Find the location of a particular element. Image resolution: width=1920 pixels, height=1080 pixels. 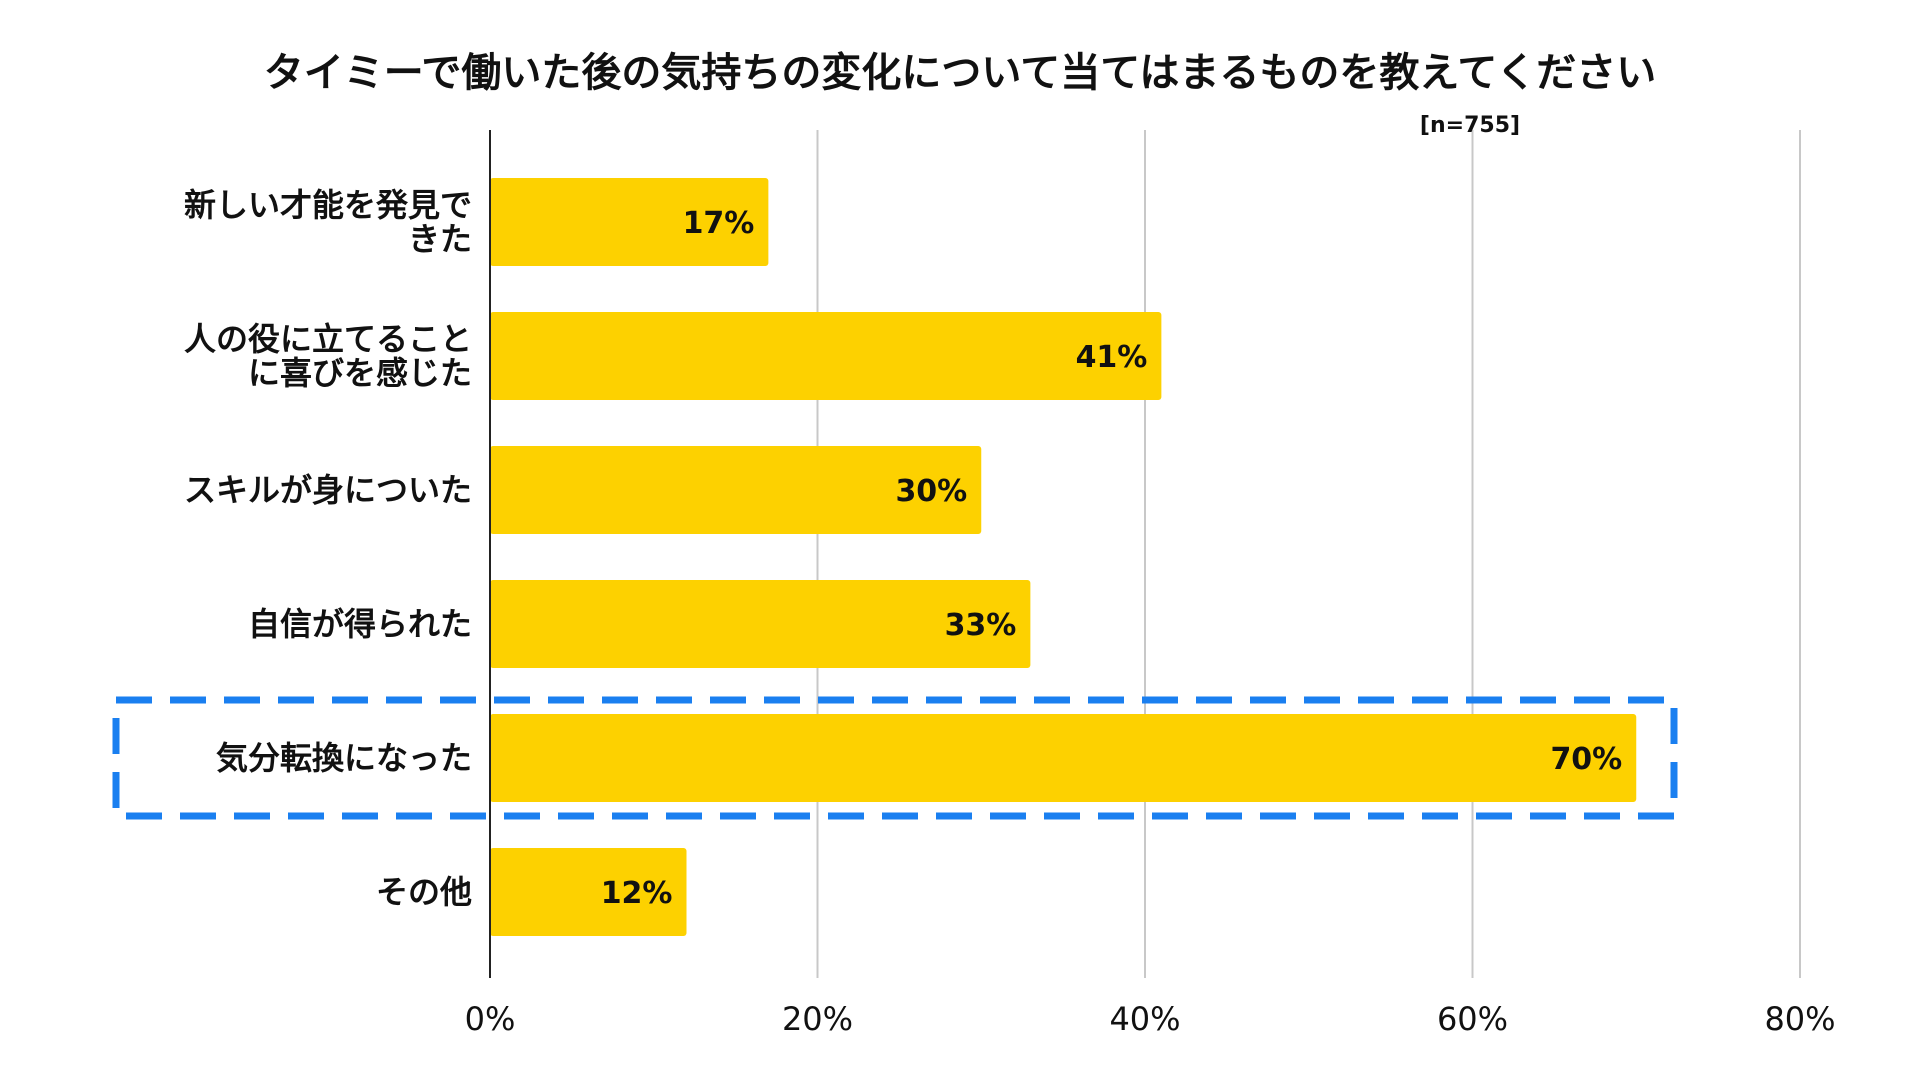

data-label: 17% is located at coordinates (719, 223).